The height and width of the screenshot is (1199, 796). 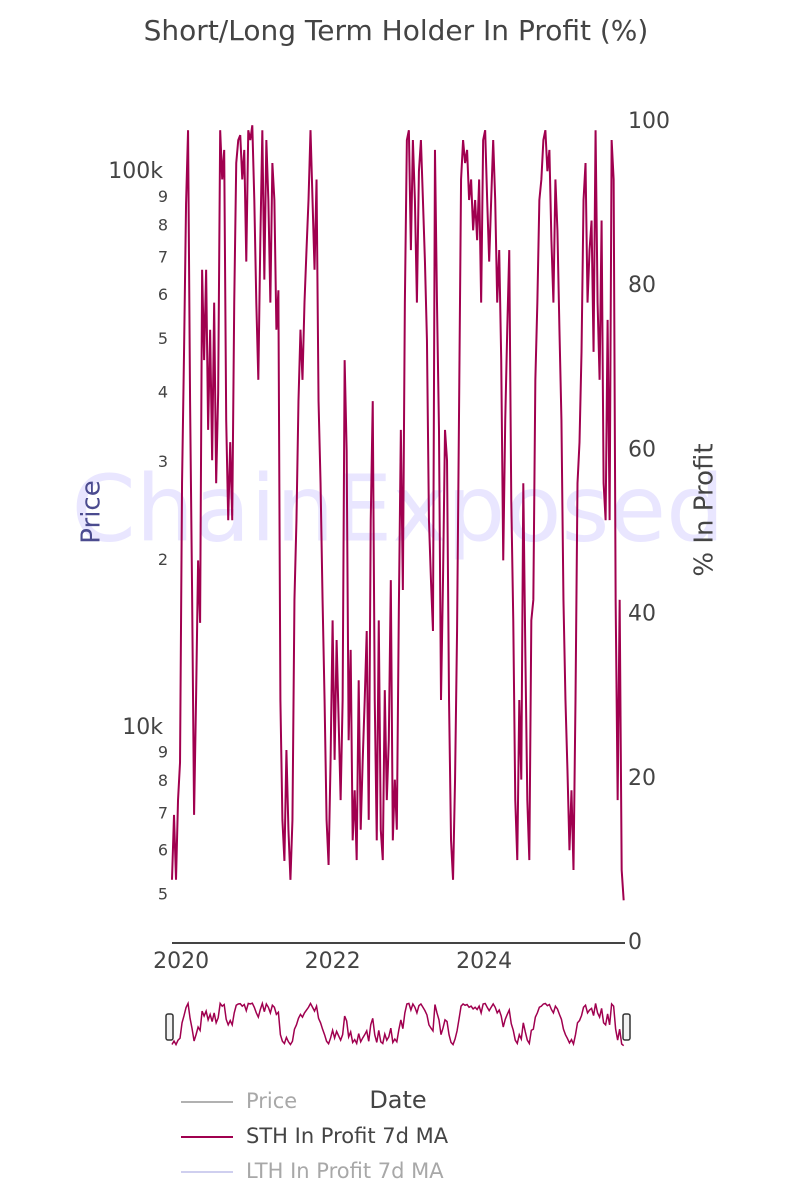 What do you see at coordinates (635, 942) in the screenshot?
I see `y2-tick-label: 0` at bounding box center [635, 942].